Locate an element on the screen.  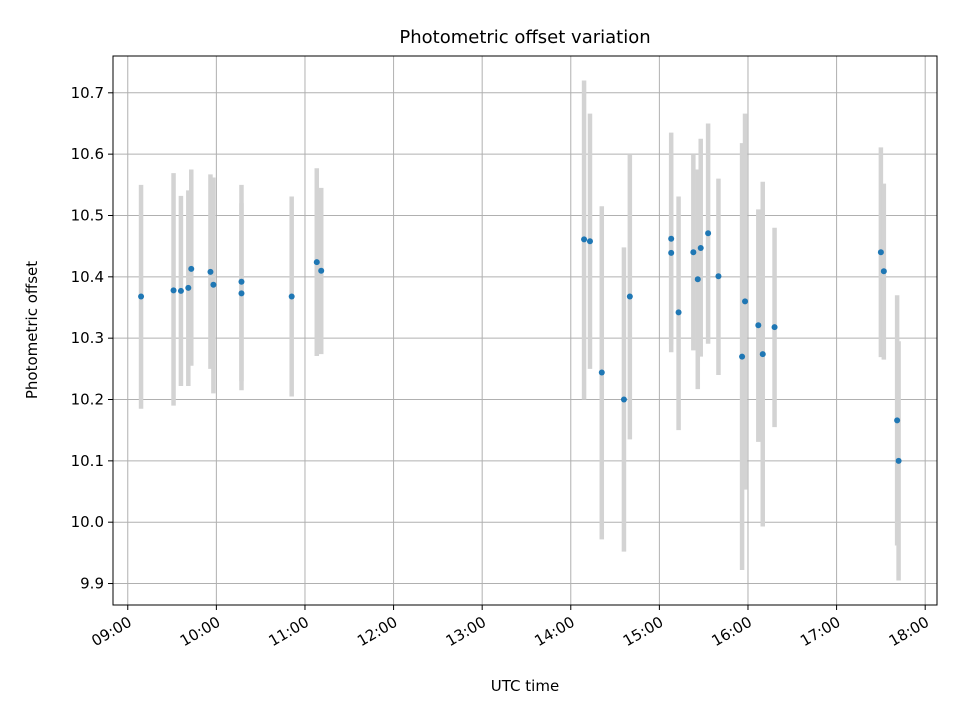
chart-title: Photometric offset variation is located at coordinates (524, 37).